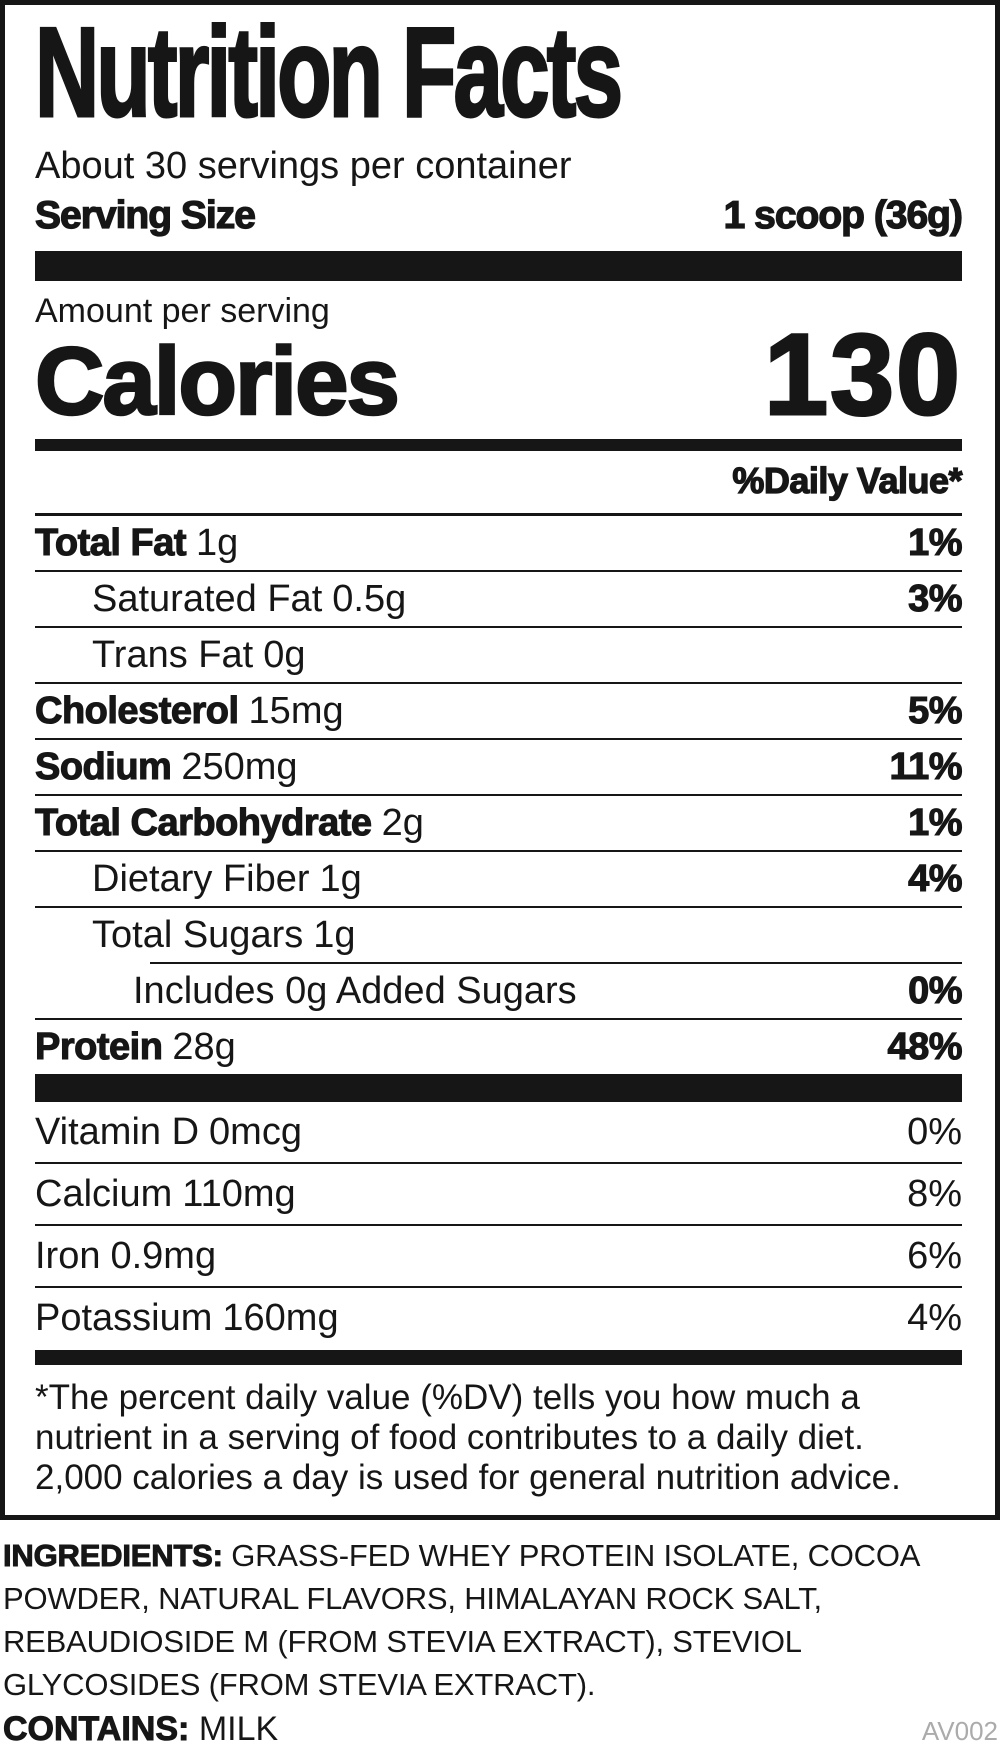  What do you see at coordinates (113, 1556) in the screenshot?
I see `ingredients-label: INGREDIENTS:` at bounding box center [113, 1556].